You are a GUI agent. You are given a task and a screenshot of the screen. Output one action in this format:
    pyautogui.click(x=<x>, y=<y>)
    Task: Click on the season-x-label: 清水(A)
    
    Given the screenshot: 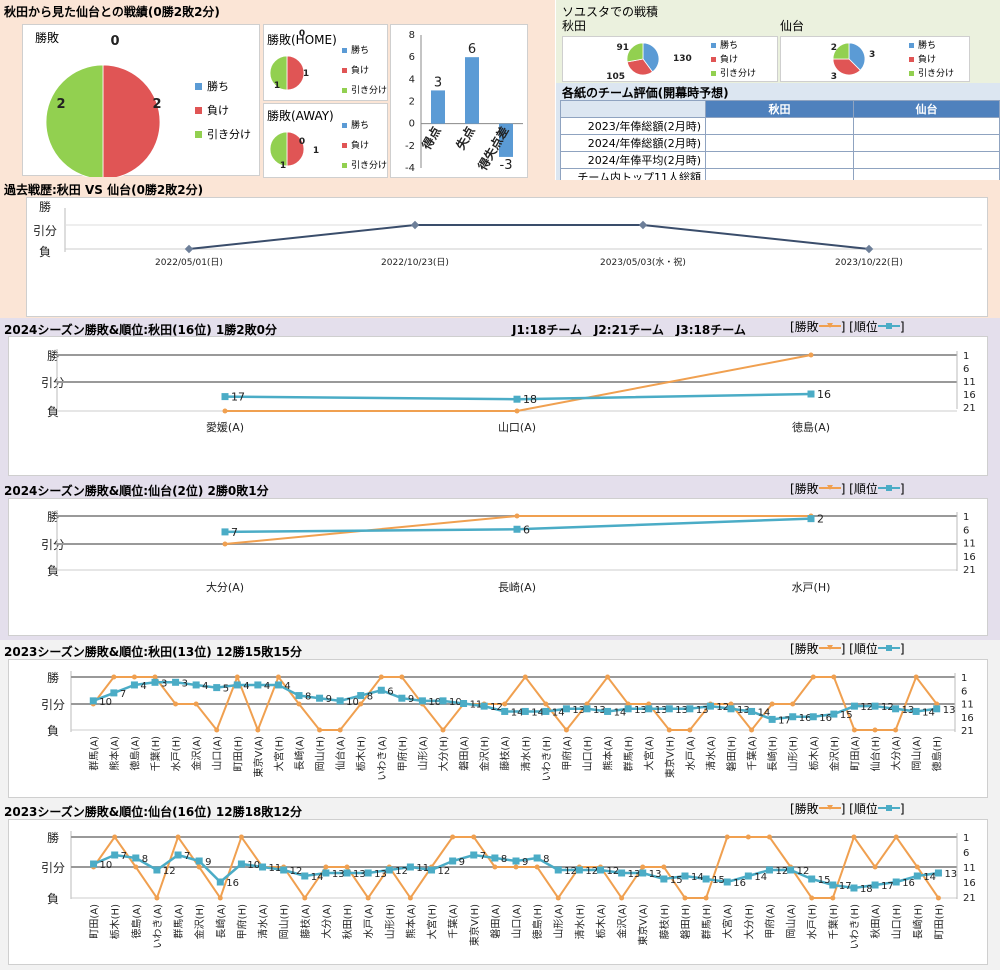 What is the action you would take?
    pyautogui.click(x=710, y=753)
    